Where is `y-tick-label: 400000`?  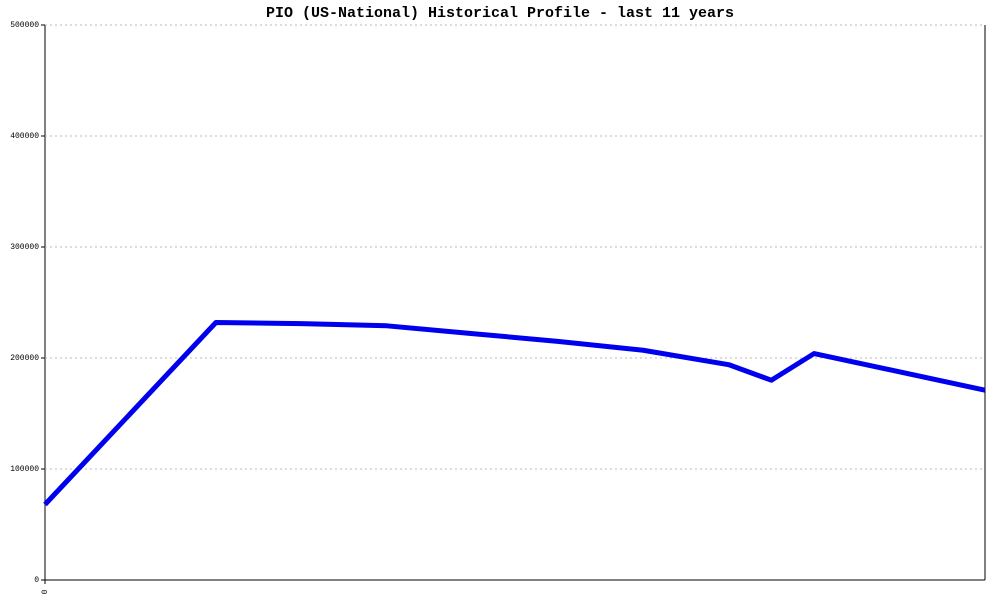
y-tick-label: 400000 is located at coordinates (24, 136).